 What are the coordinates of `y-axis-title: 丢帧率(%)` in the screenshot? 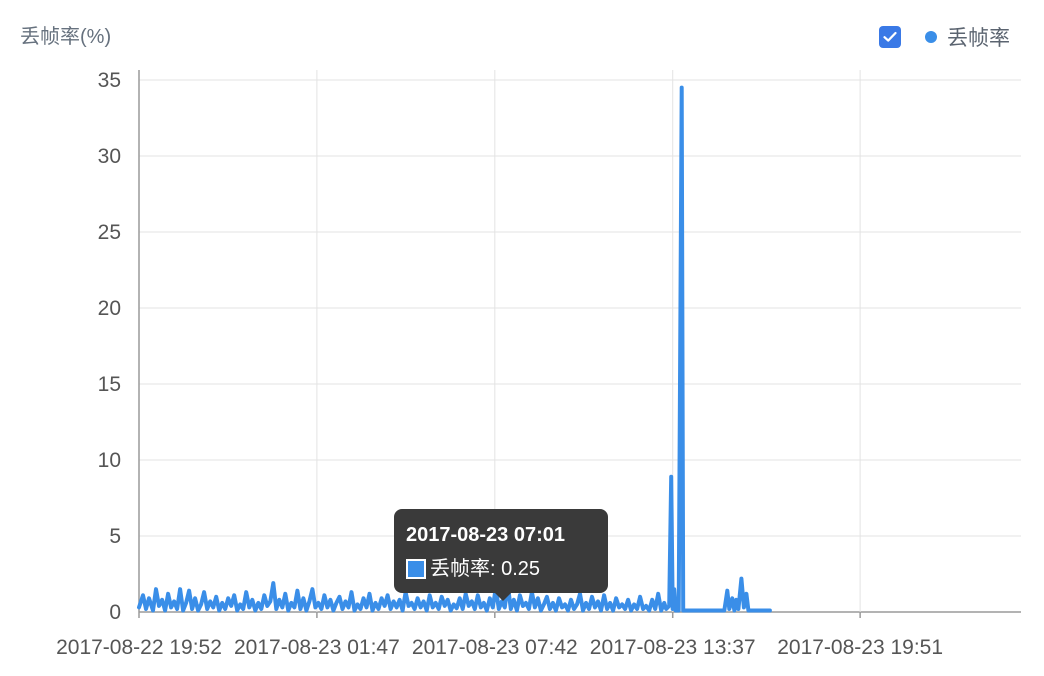 It's located at (66, 37).